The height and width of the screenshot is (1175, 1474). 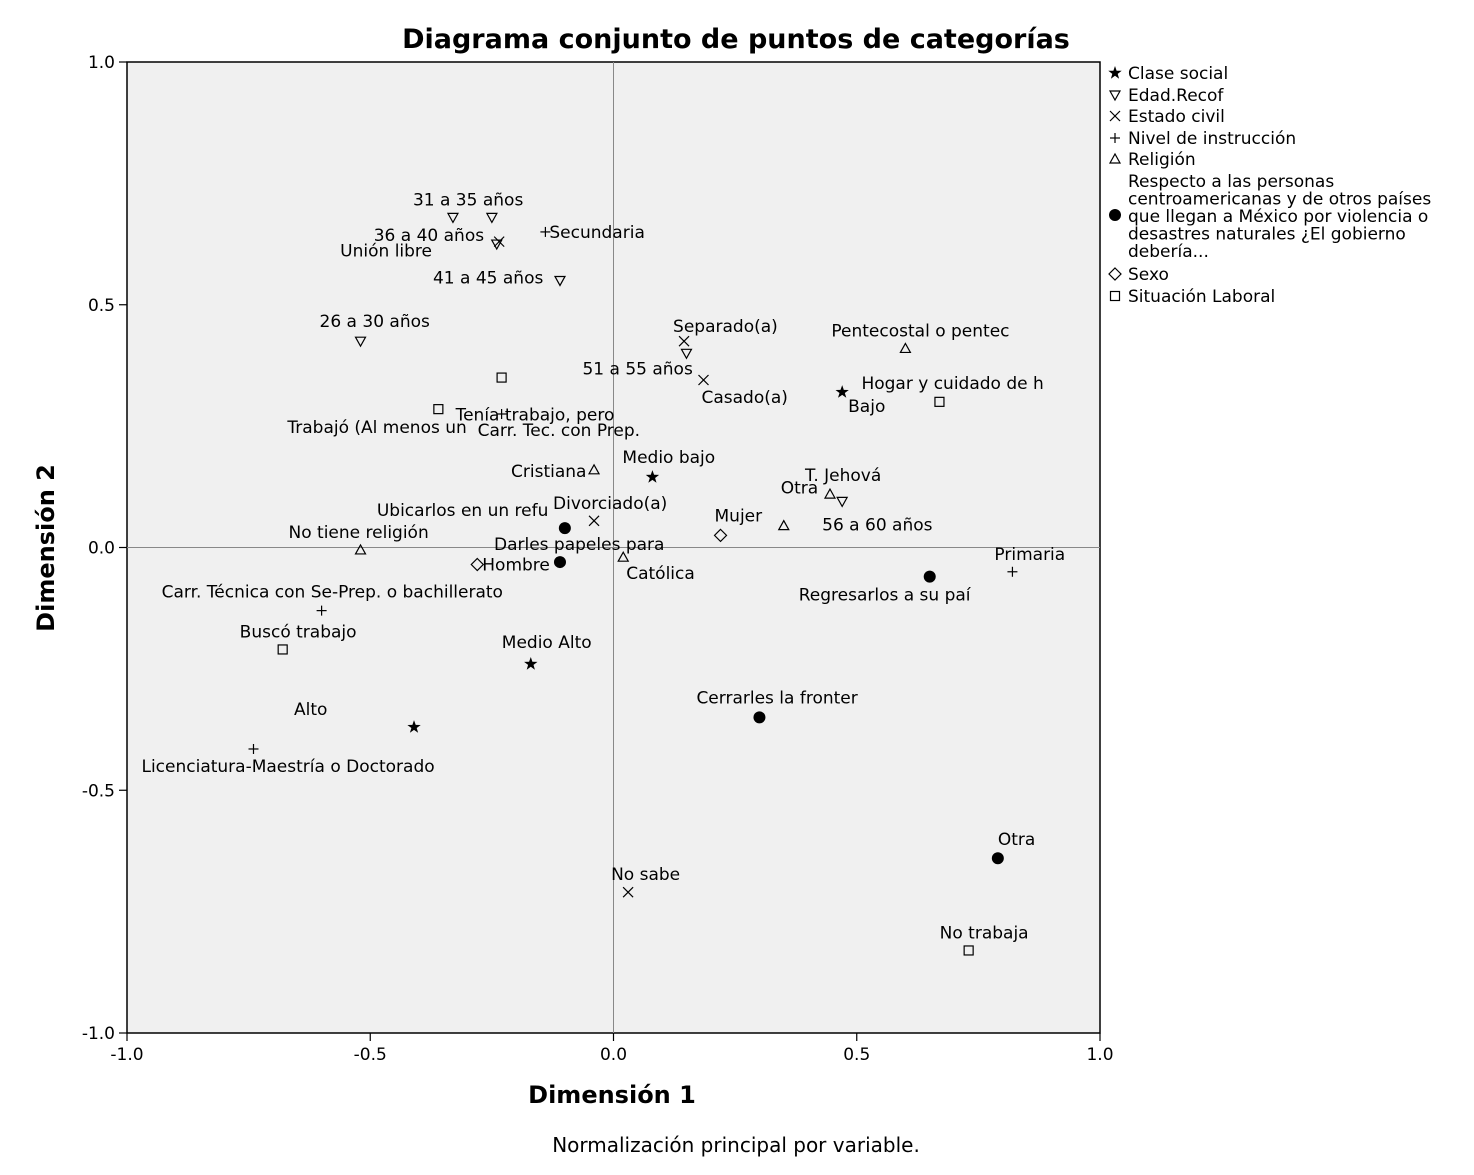 What do you see at coordinates (547, 643) in the screenshot?
I see `point-label: Medio Alto` at bounding box center [547, 643].